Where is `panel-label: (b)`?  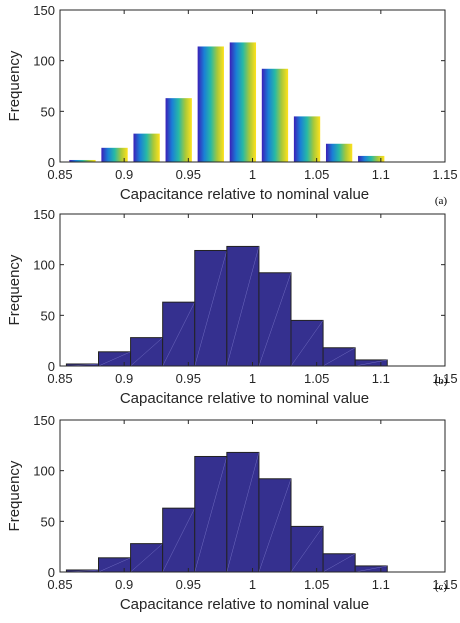 panel-label: (b) is located at coordinates (441, 381).